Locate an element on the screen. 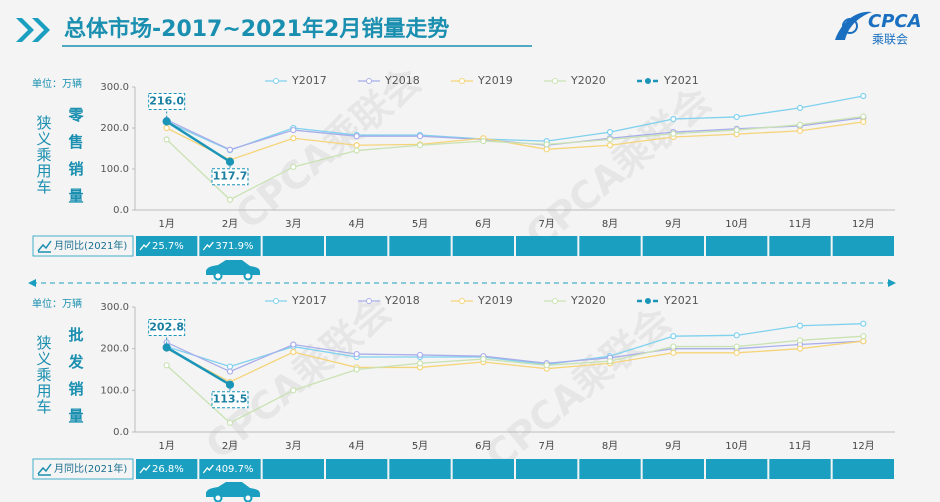 Image resolution: width=940 pixels, height=502 pixels. data-label: 117.7 is located at coordinates (230, 176).